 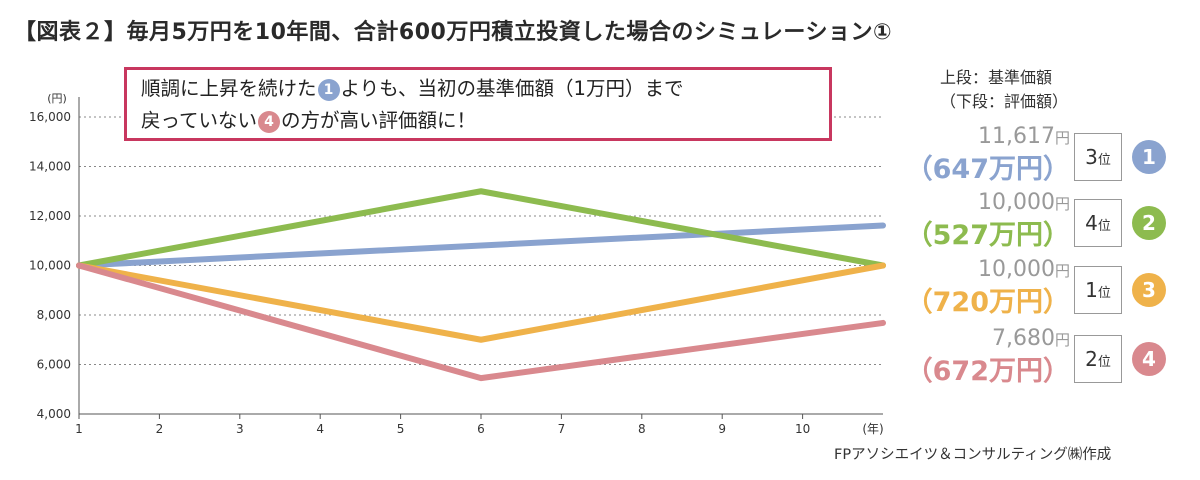 I want to click on result-value: （720万円）, so click(x=987, y=302).